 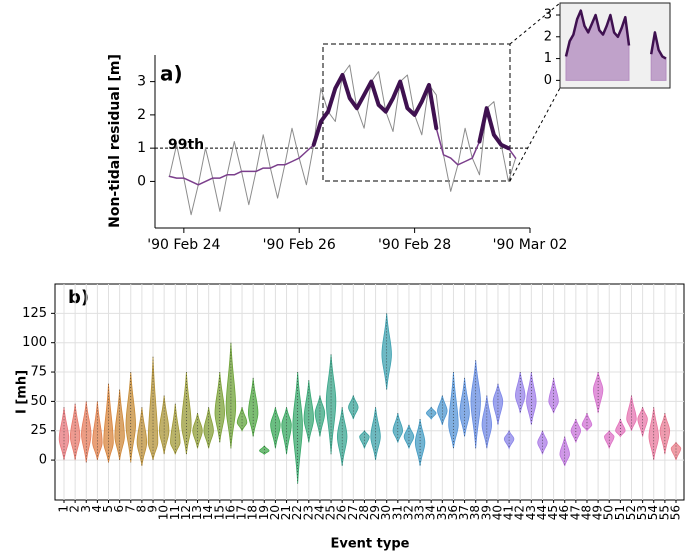 I want to click on x-tick-label: 50, so click(x=609, y=512).